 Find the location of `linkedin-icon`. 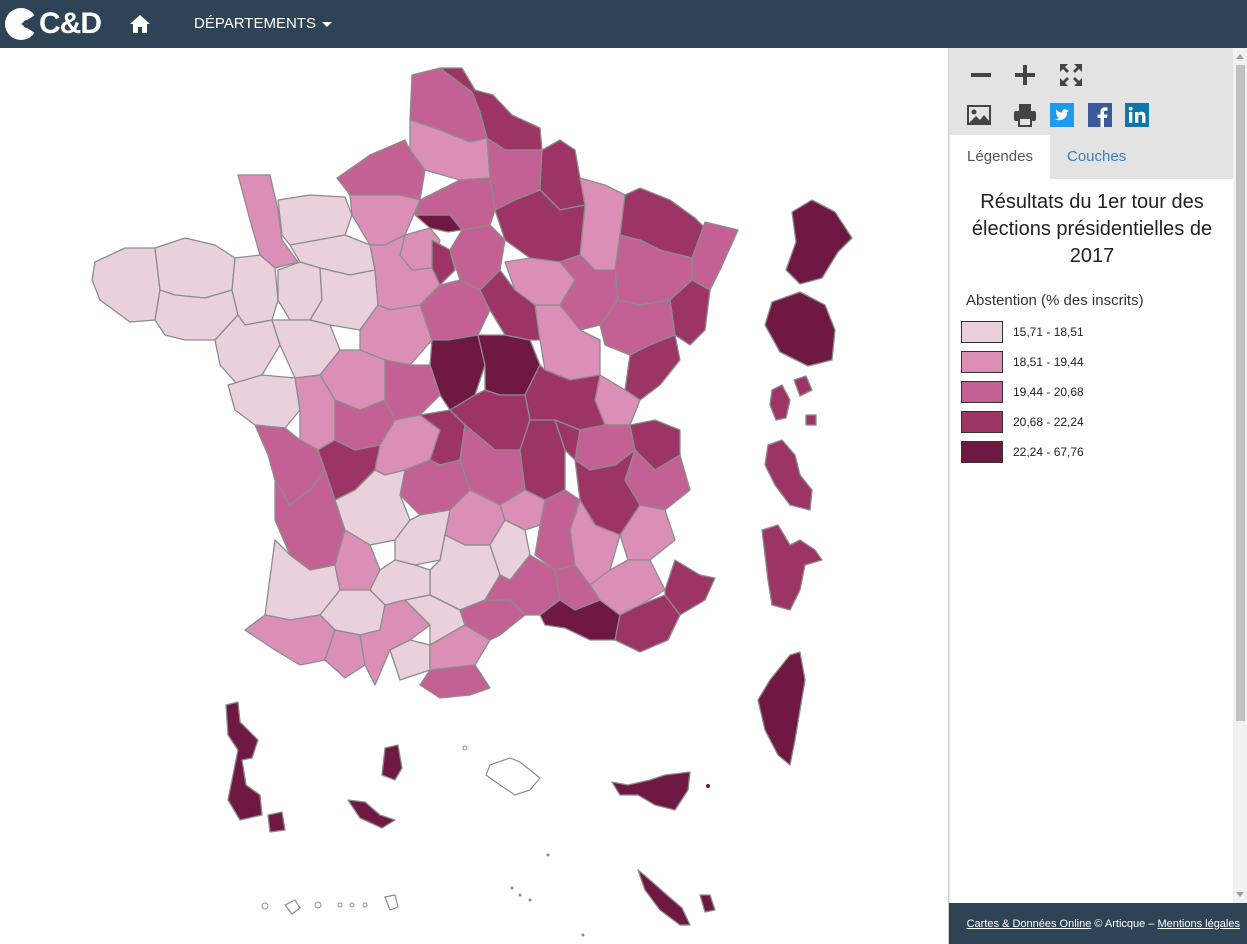

linkedin-icon is located at coordinates (1137, 115).